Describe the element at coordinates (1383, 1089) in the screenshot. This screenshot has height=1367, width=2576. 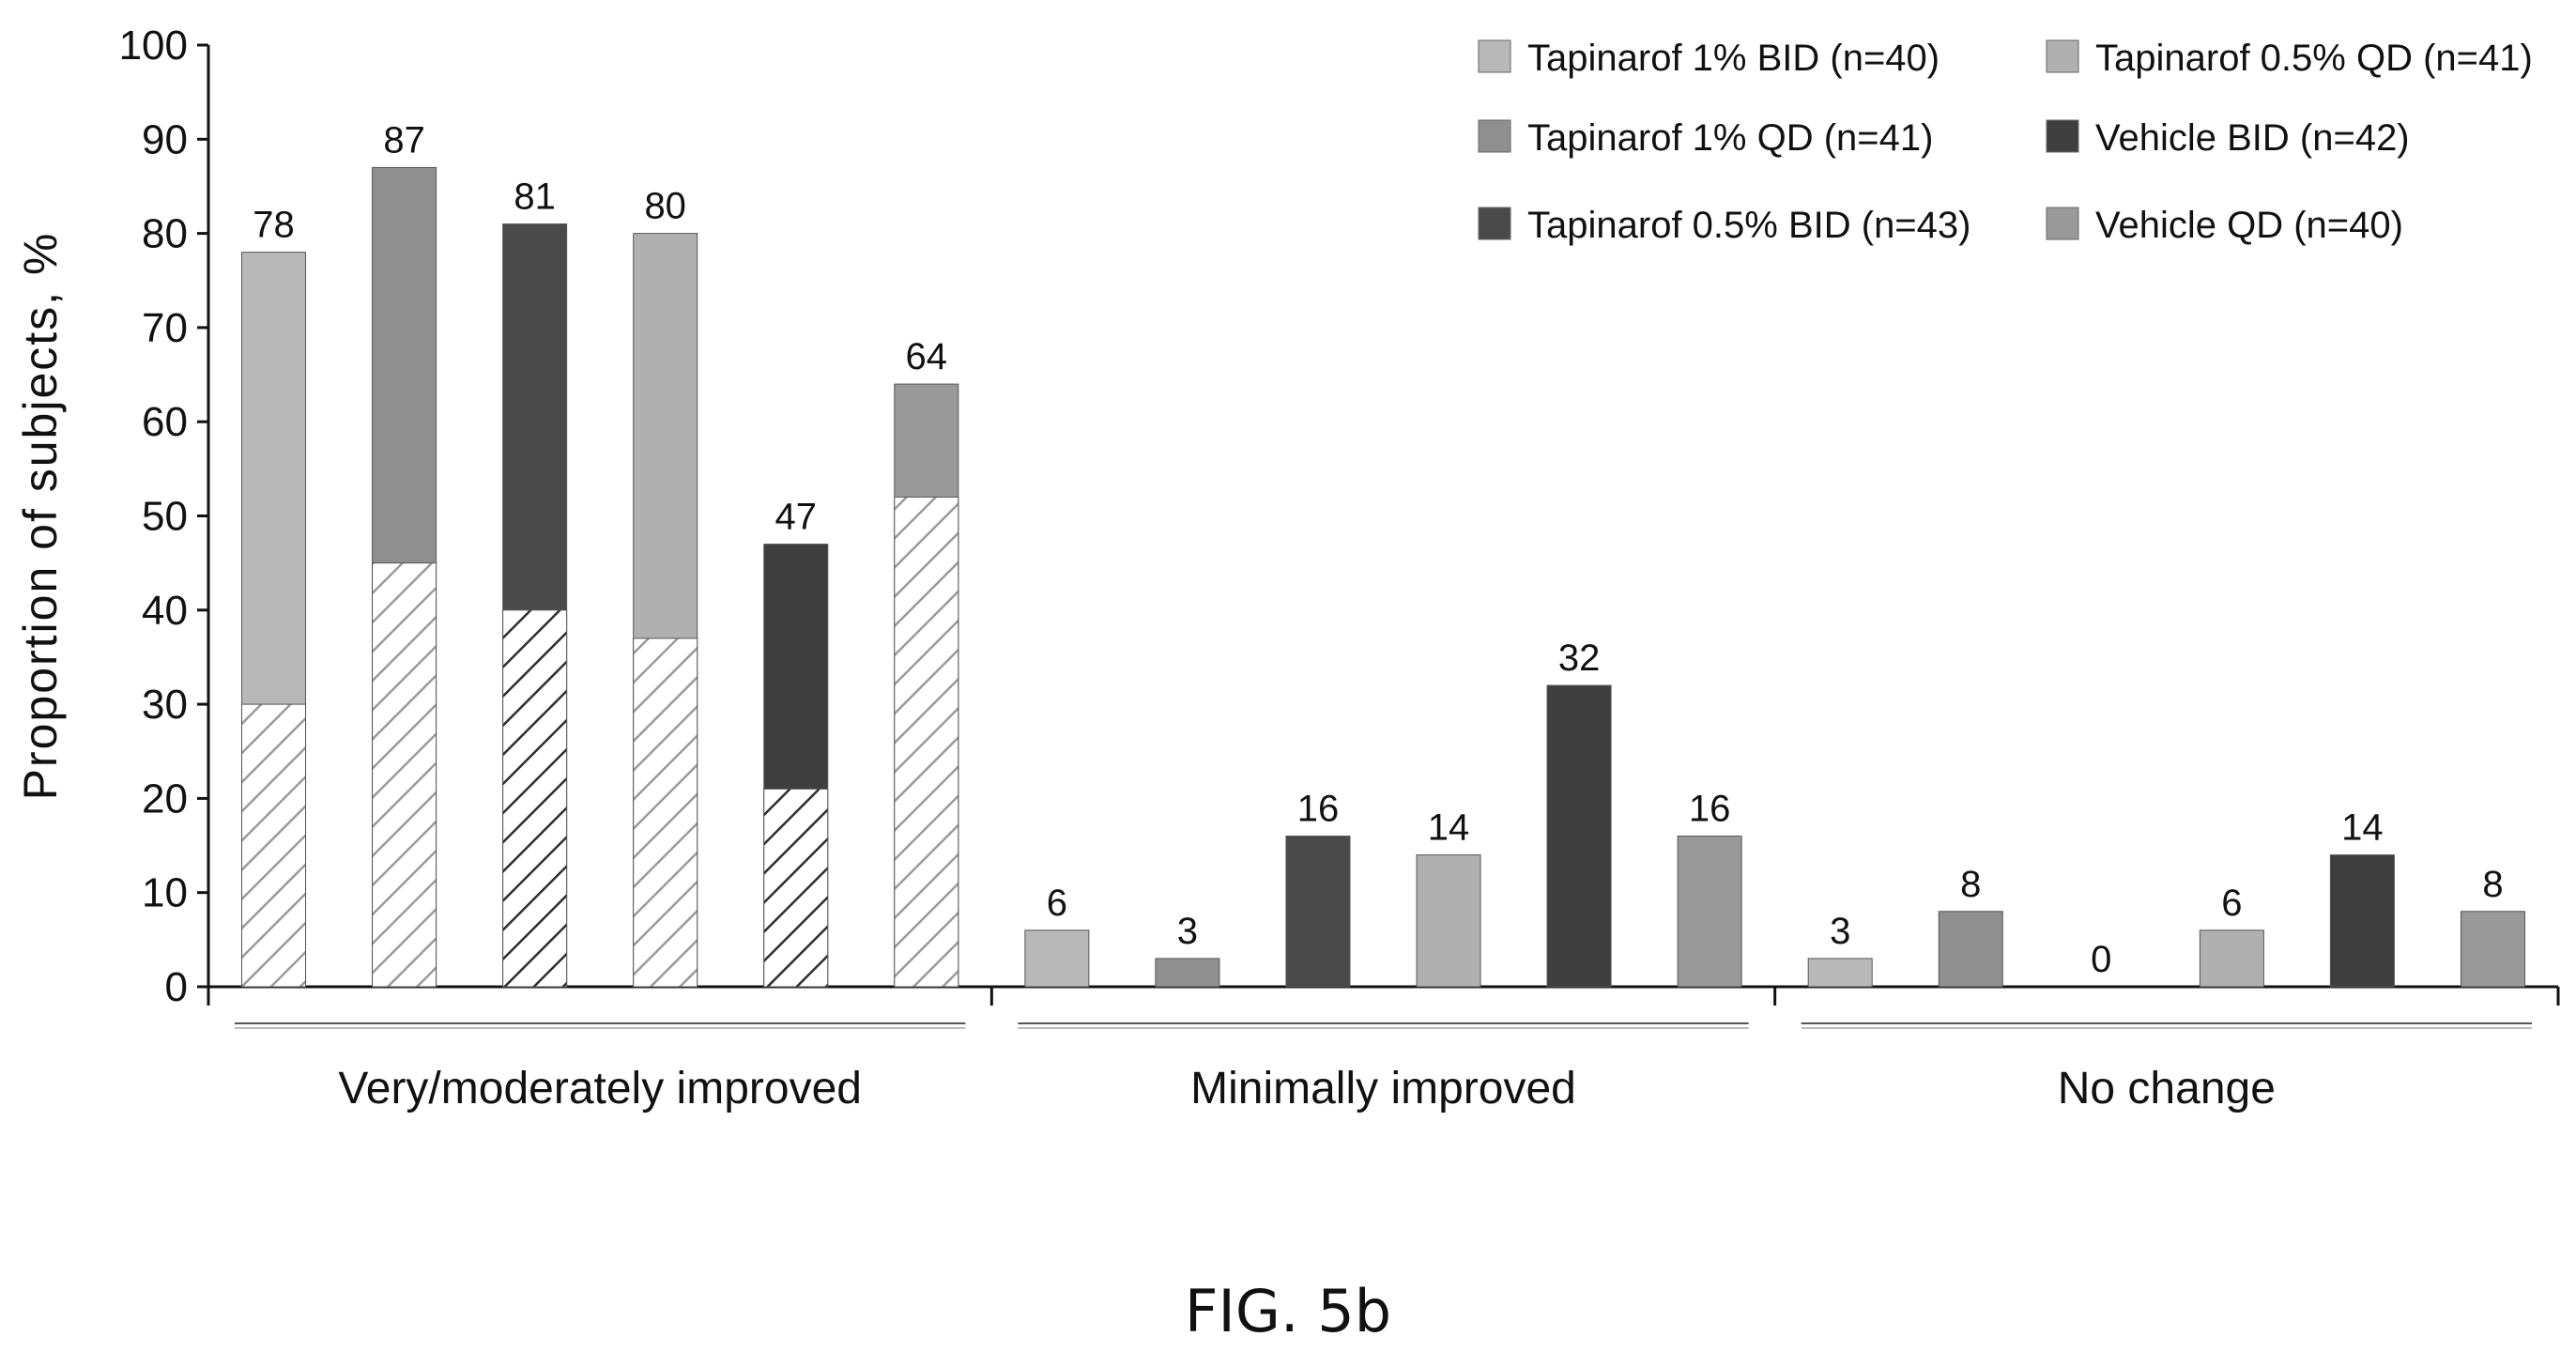
I see `category-label: Minimally improved` at that location.